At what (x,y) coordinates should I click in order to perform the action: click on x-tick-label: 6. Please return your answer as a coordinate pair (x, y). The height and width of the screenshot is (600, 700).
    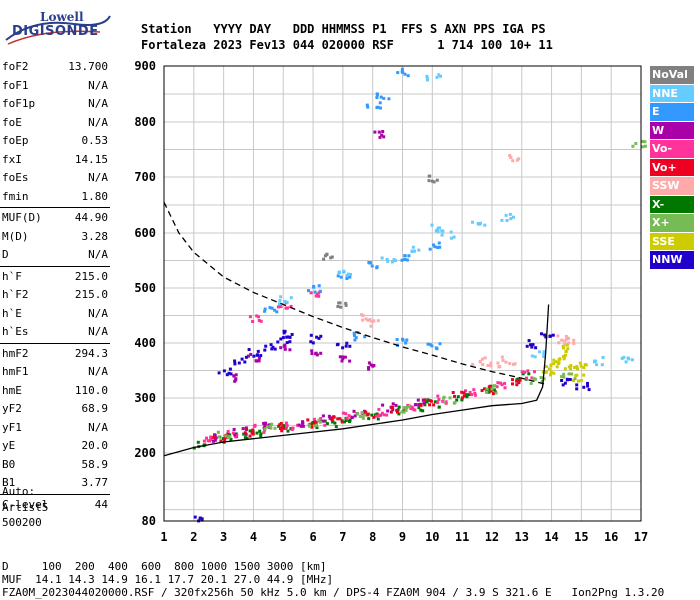
    Looking at the image, I should click on (312, 537).